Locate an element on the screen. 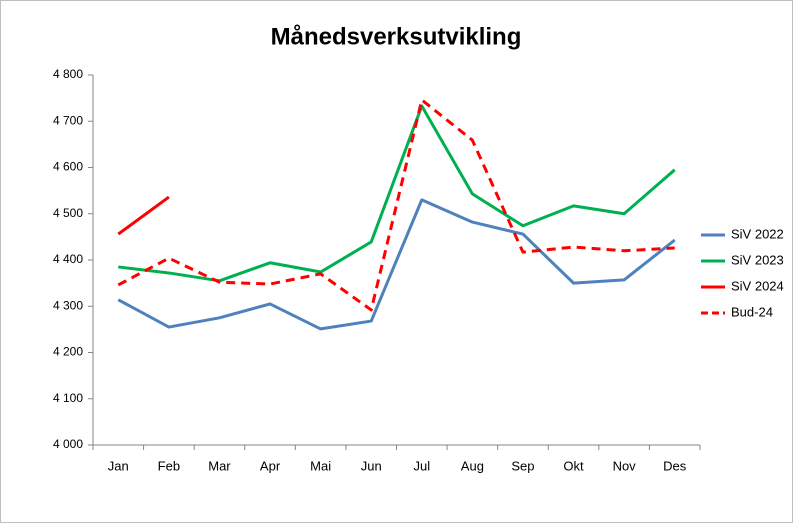 The height and width of the screenshot is (528, 793). x-tick-label: Jul is located at coordinates (421, 465).